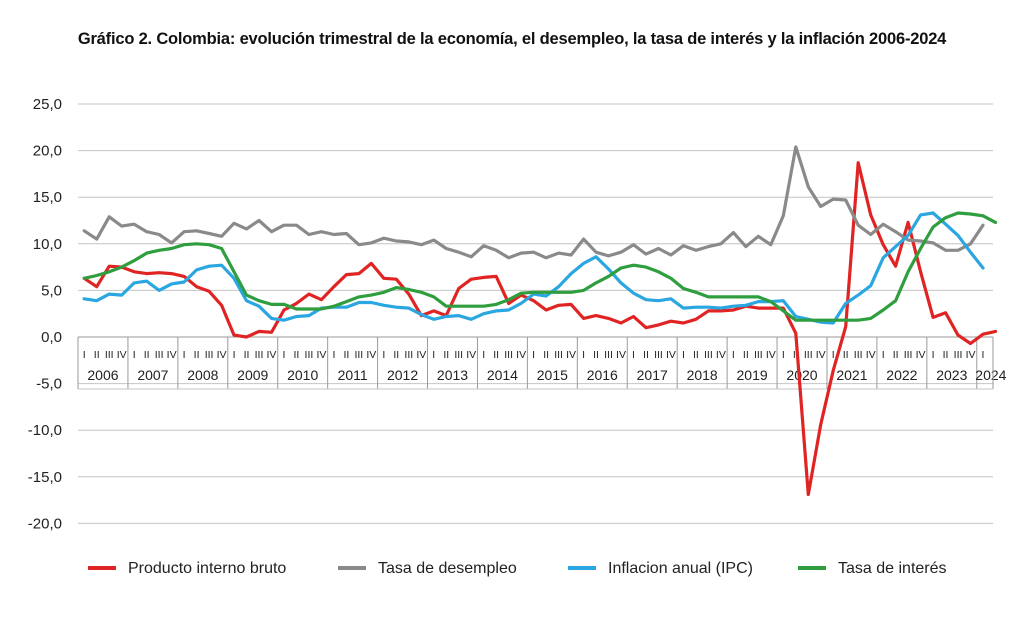 The image size is (1024, 622). What do you see at coordinates (851, 375) in the screenshot?
I see `year-label: 2021` at bounding box center [851, 375].